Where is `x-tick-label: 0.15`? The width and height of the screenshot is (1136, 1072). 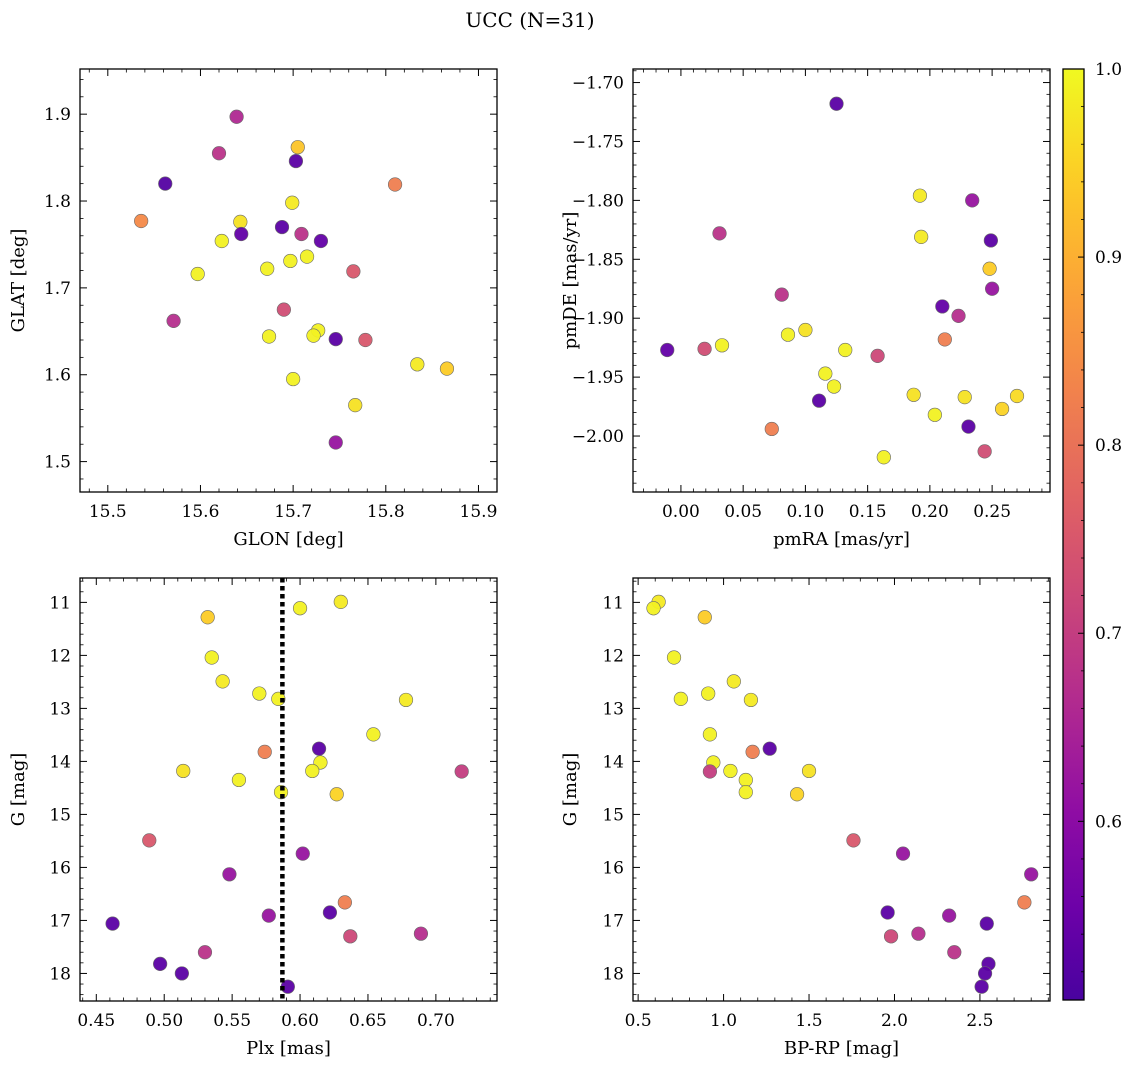 x-tick-label: 0.15 is located at coordinates (868, 512).